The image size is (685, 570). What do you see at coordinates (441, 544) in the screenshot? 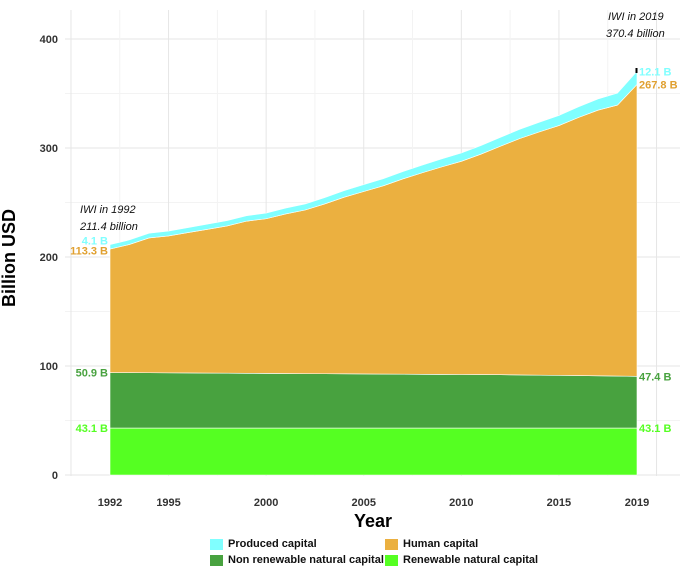
I see `legend-label-human: Human capital` at bounding box center [441, 544].